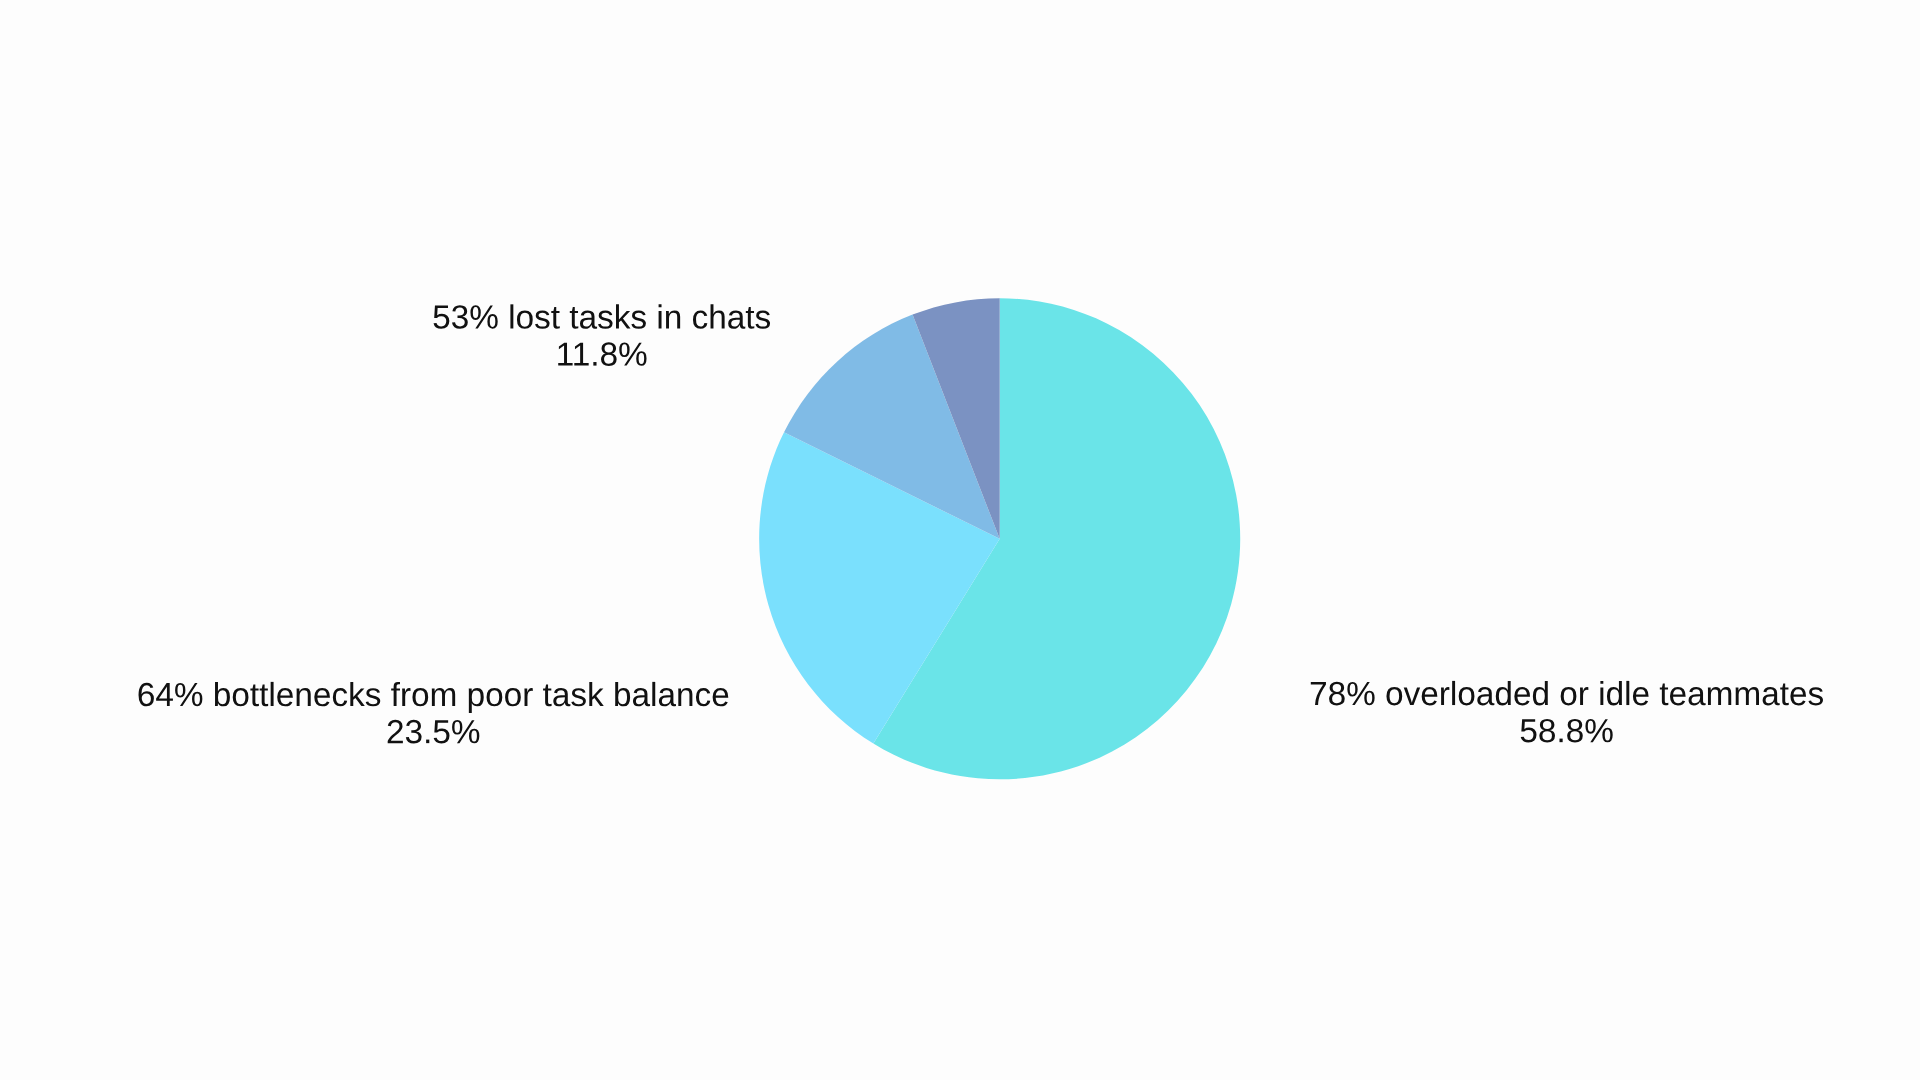 Image resolution: width=1920 pixels, height=1080 pixels. Describe the element at coordinates (1566, 693) in the screenshot. I see `slice-label: 78% overloaded or idle teammates` at that location.